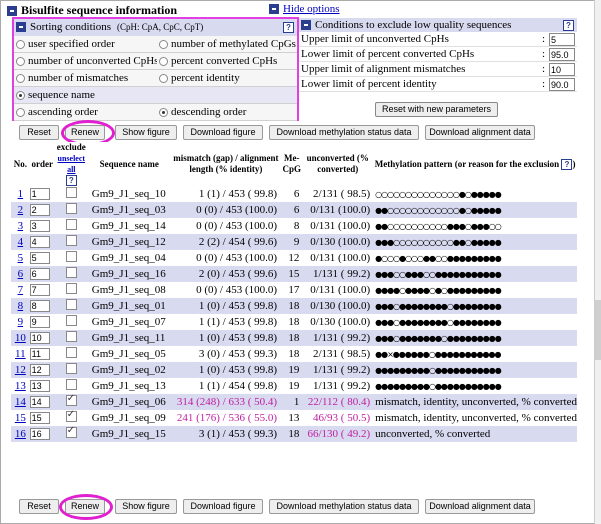 The image size is (601, 524). Describe the element at coordinates (20, 226) in the screenshot. I see `row-number-link: 3` at that location.